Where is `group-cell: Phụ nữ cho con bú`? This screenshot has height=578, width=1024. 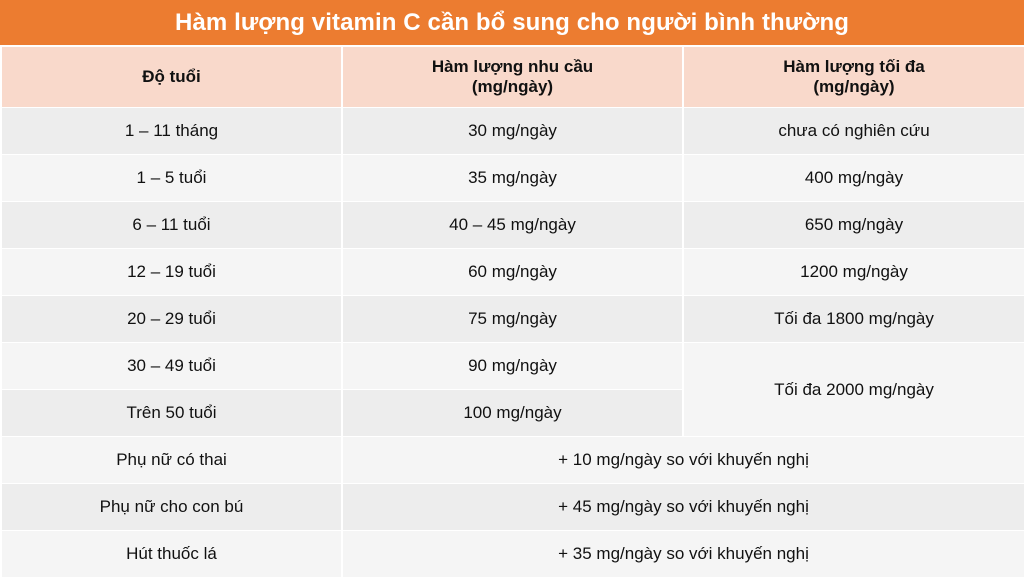
group-cell: Phụ nữ cho con bú is located at coordinates (171, 507).